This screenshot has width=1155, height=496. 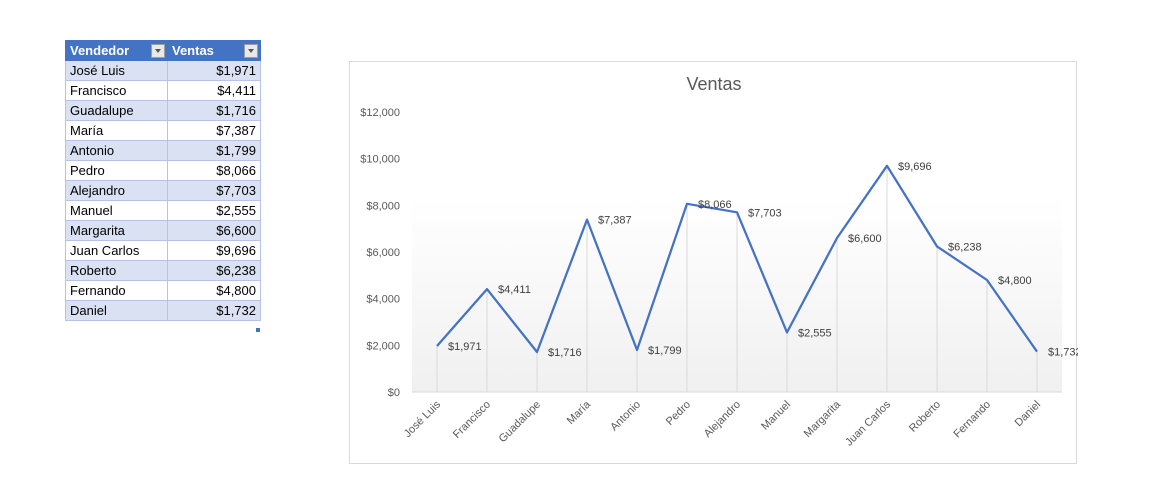 I want to click on y-tick-label: $12,000, so click(x=380, y=113).